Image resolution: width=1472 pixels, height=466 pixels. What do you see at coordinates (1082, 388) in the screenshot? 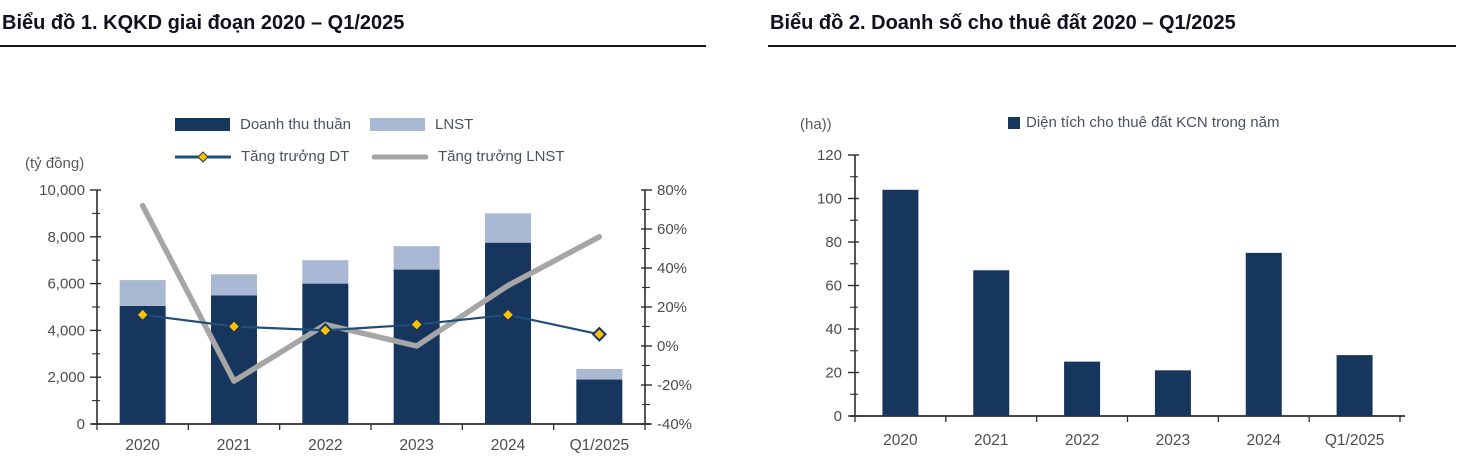
I see `bar-2022` at bounding box center [1082, 388].